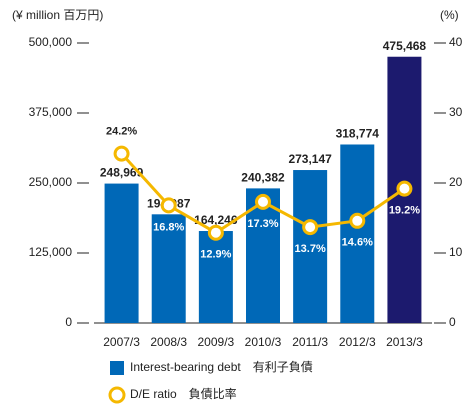 The image size is (467, 408). I want to click on line-value-label: 13.7%, so click(310, 249).